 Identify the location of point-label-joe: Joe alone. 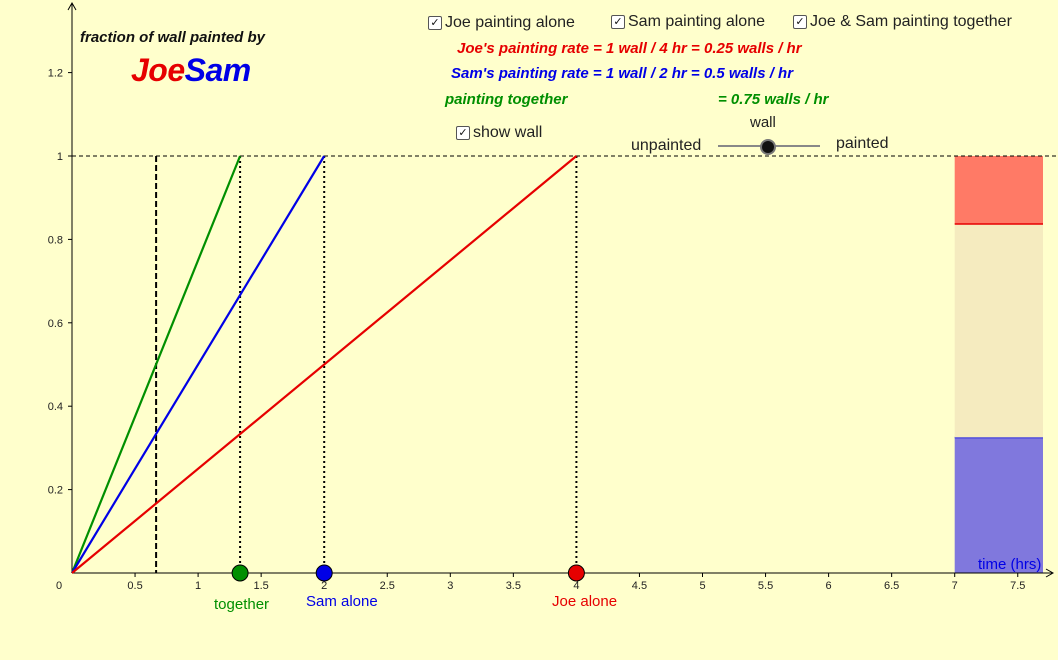
(585, 601).